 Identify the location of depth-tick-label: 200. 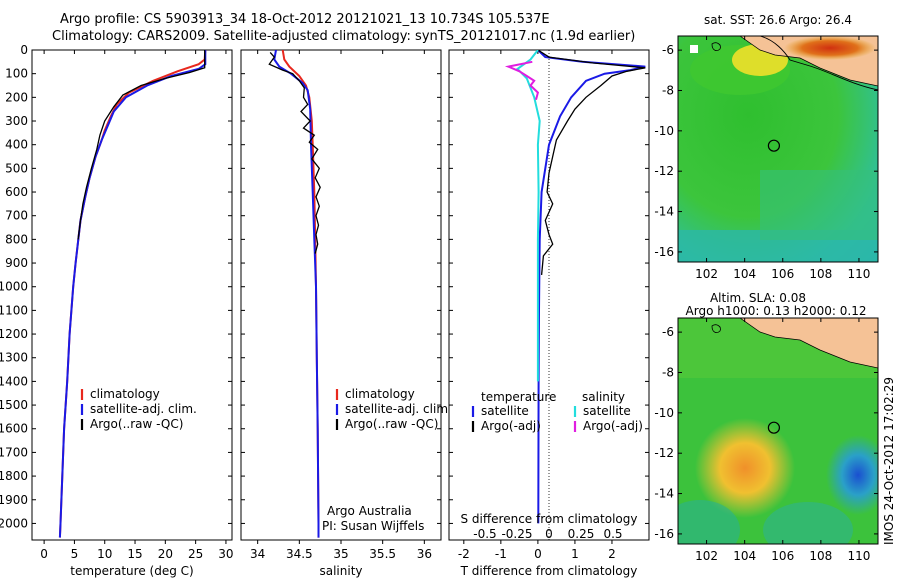
(16, 97).